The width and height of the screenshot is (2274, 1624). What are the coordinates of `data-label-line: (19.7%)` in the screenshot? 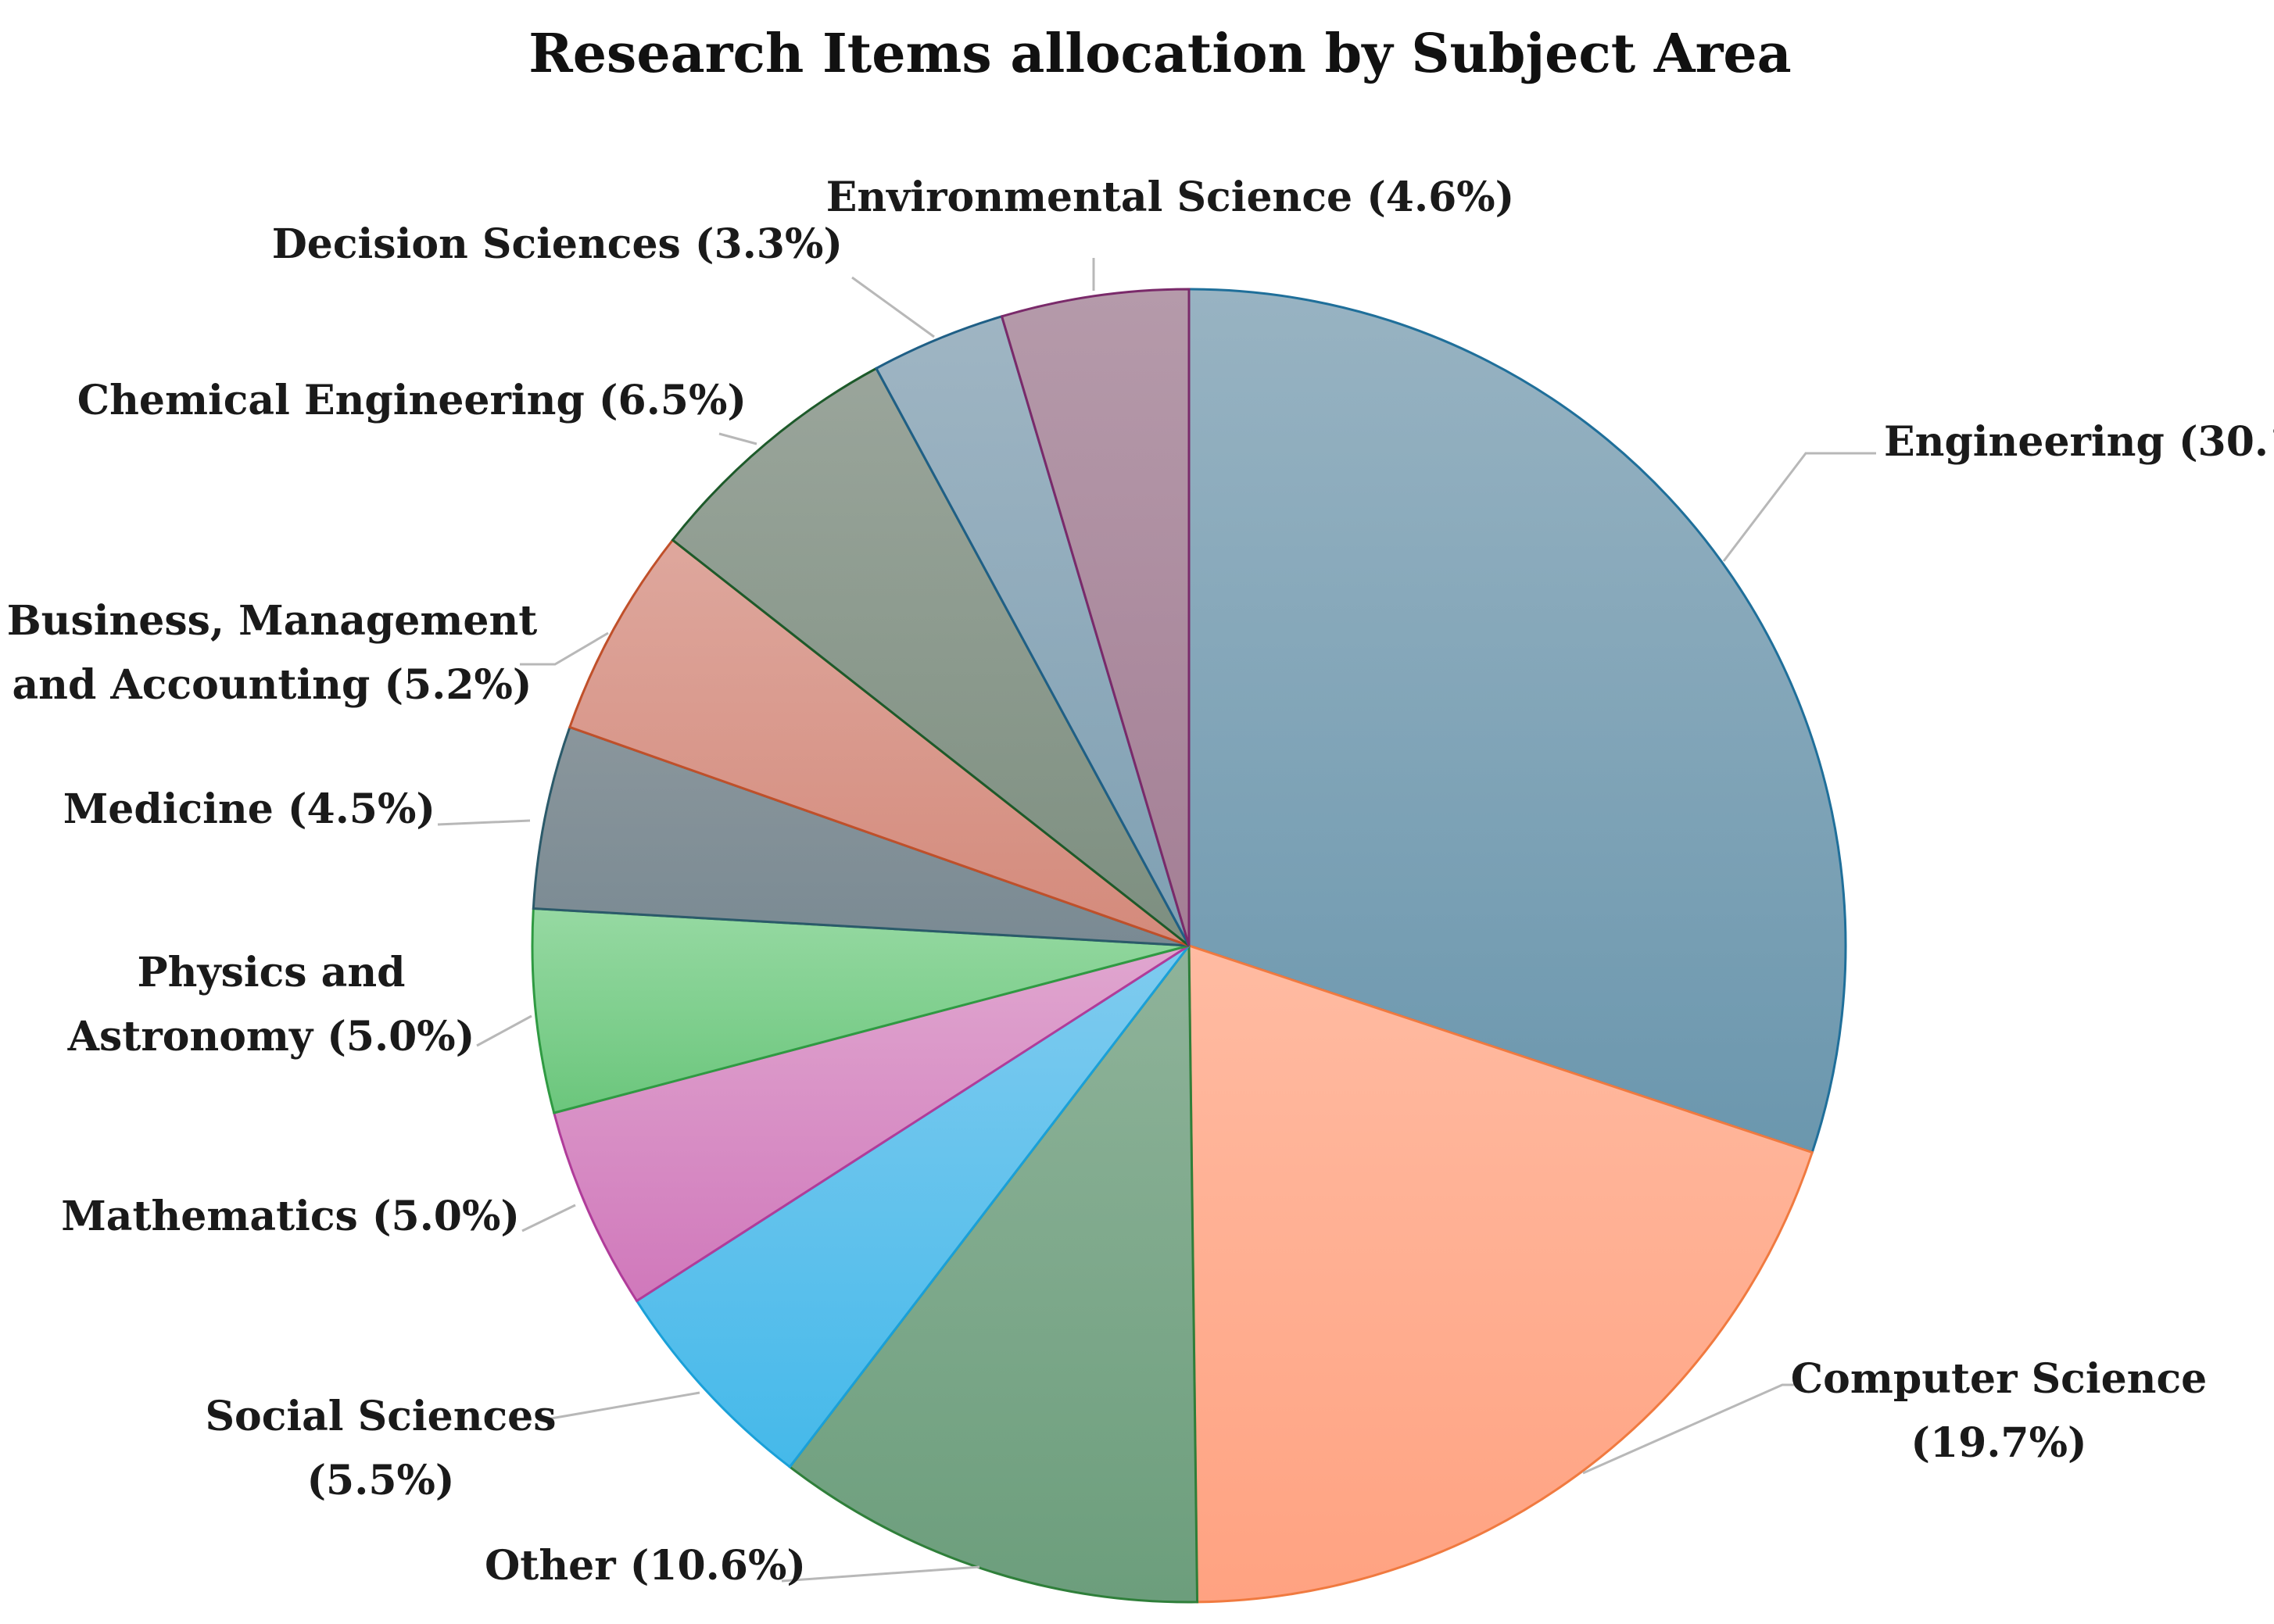 It's located at (1999, 1443).